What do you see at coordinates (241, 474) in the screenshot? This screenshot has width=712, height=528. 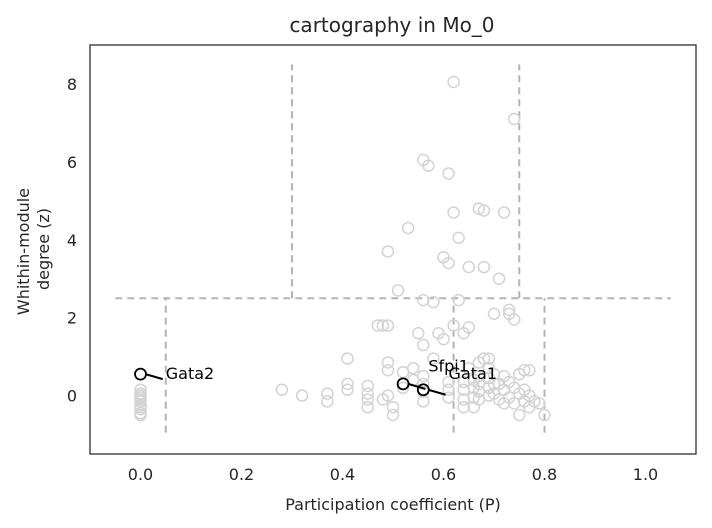 I see `x-tick-label: 0.2` at bounding box center [241, 474].